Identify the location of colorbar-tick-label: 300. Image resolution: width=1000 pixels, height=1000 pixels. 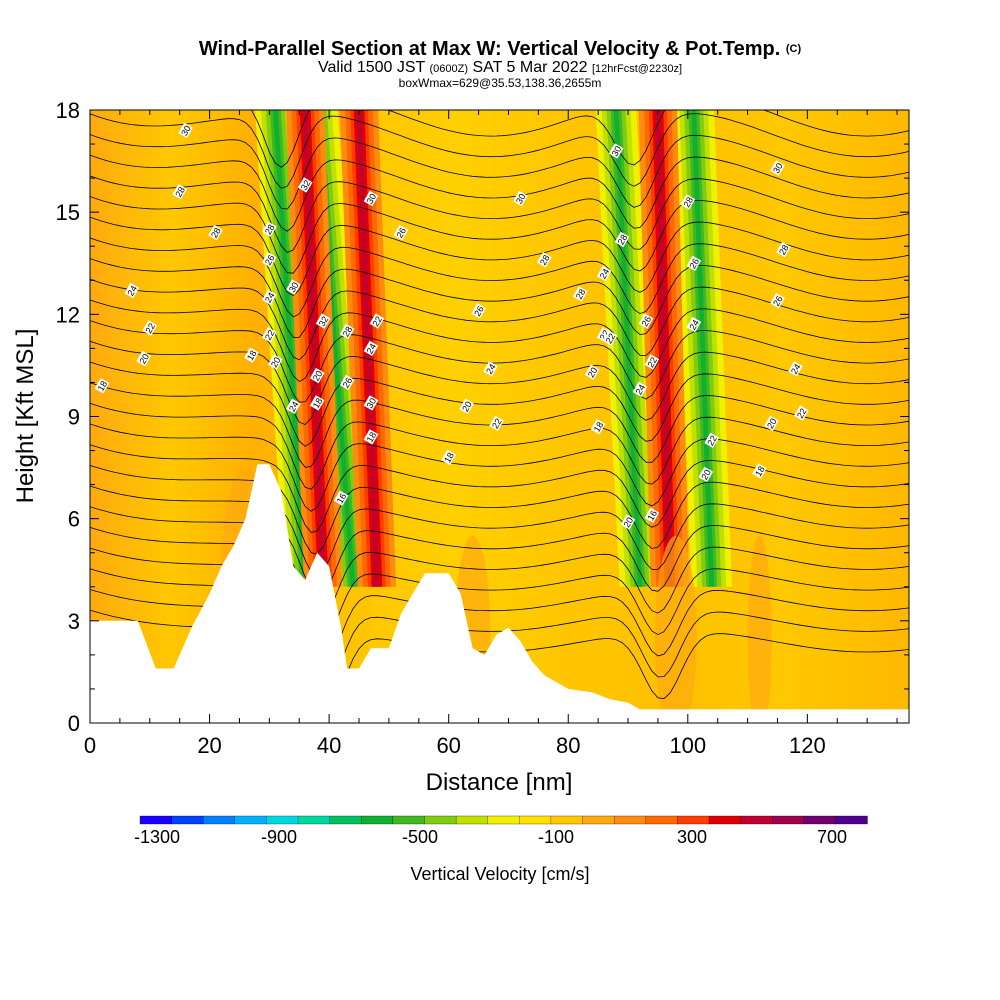
(692, 837).